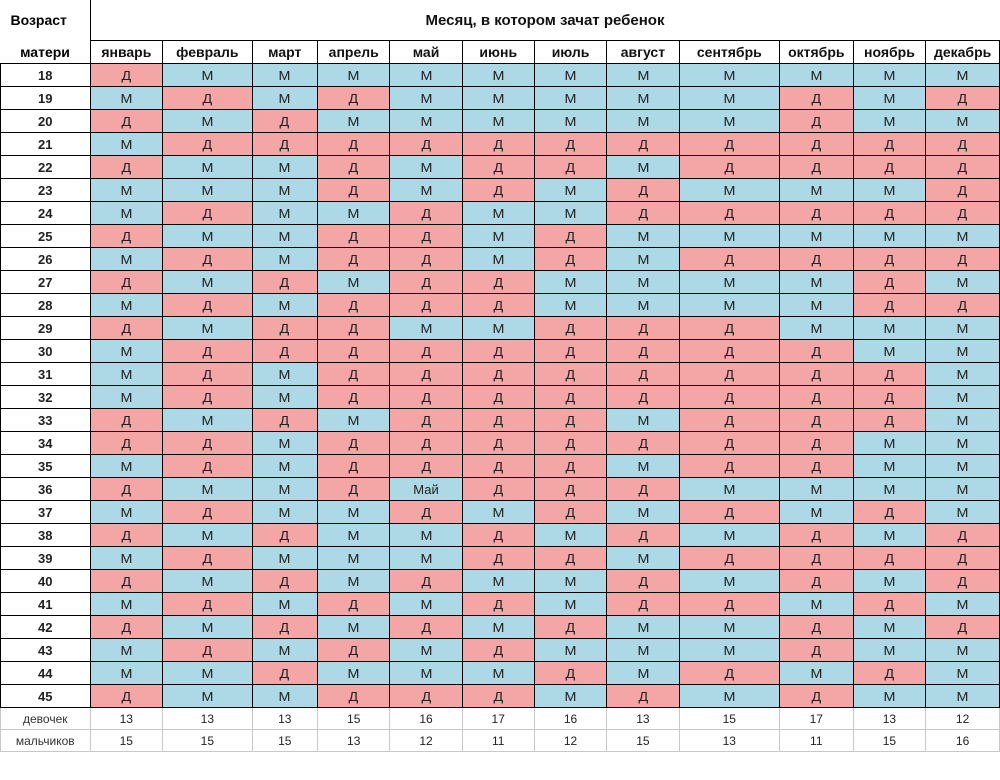 This screenshot has width=1000, height=780. I want to click on table-row: 19 М Д М Д М М М М М Д М Д, so click(500, 98).